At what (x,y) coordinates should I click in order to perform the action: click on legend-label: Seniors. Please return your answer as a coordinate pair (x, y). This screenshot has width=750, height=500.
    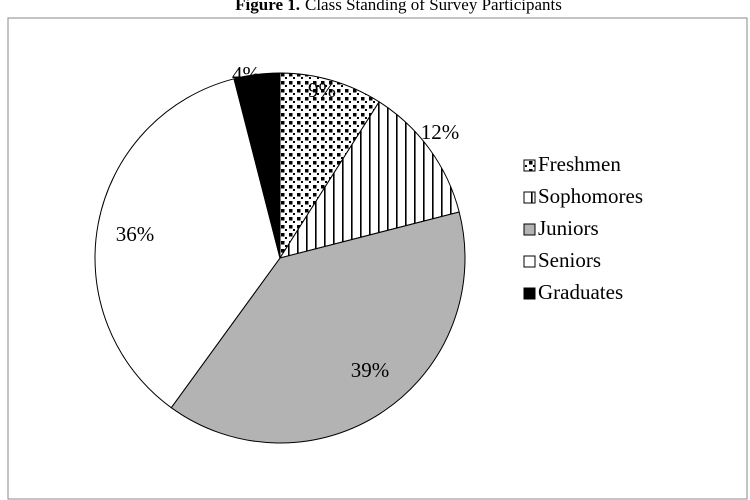
    Looking at the image, I should click on (569, 260).